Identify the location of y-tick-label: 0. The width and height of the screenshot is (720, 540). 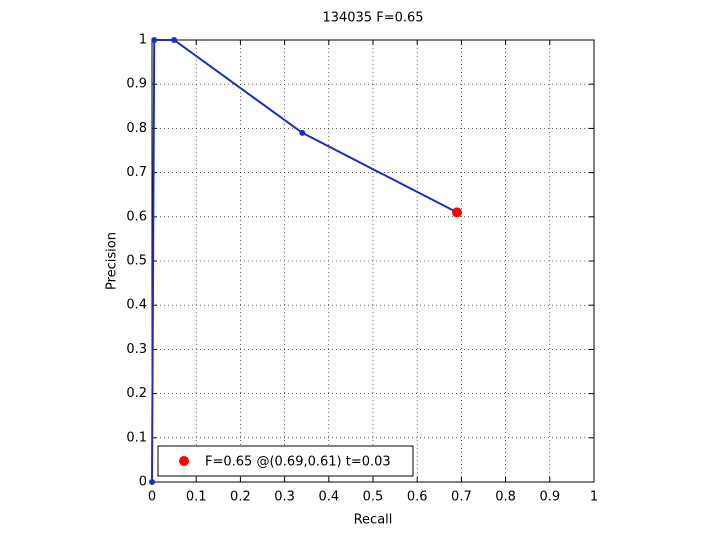
(143, 482).